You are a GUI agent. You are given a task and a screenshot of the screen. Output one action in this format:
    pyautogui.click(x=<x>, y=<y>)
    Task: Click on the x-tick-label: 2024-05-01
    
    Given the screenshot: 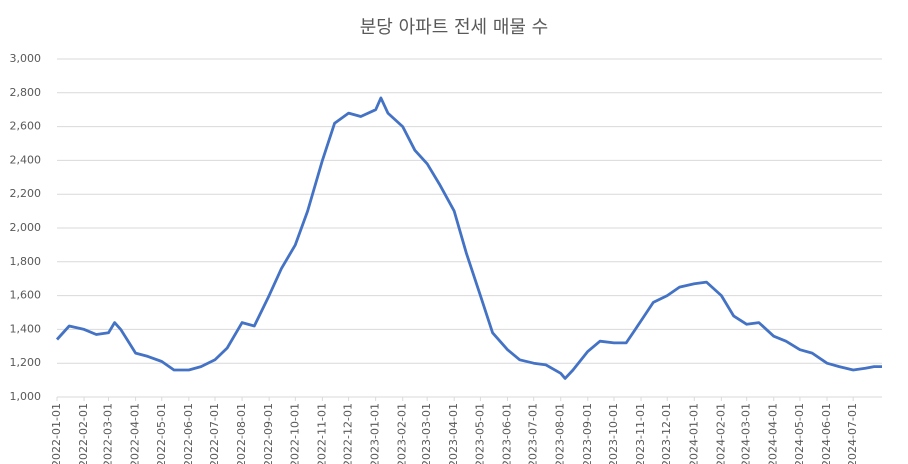 What is the action you would take?
    pyautogui.click(x=799, y=433)
    